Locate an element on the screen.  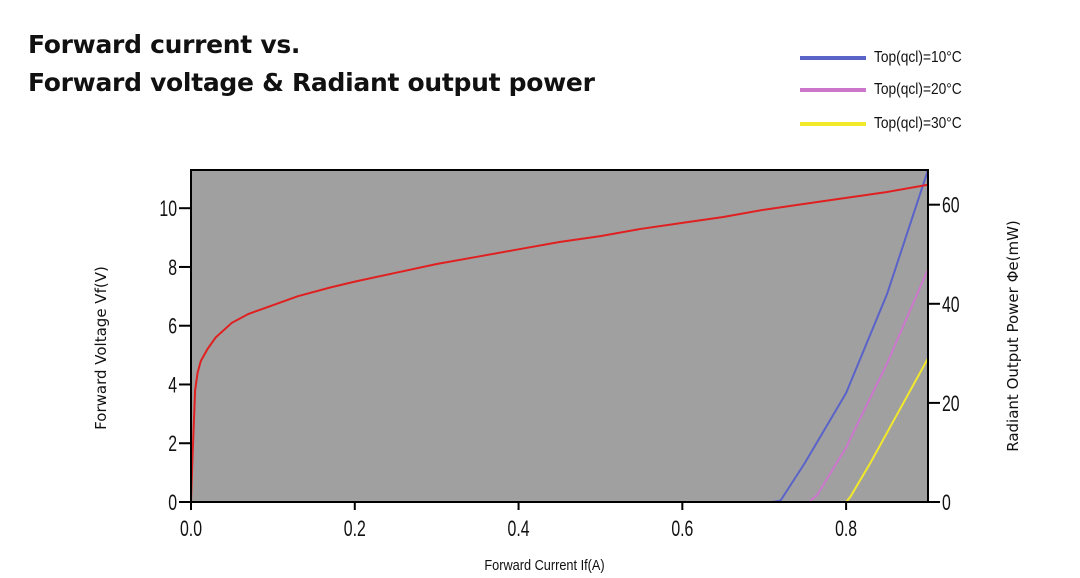
legend-entry-30c: Top(qcl)=30°C is located at coordinates (888, 124).